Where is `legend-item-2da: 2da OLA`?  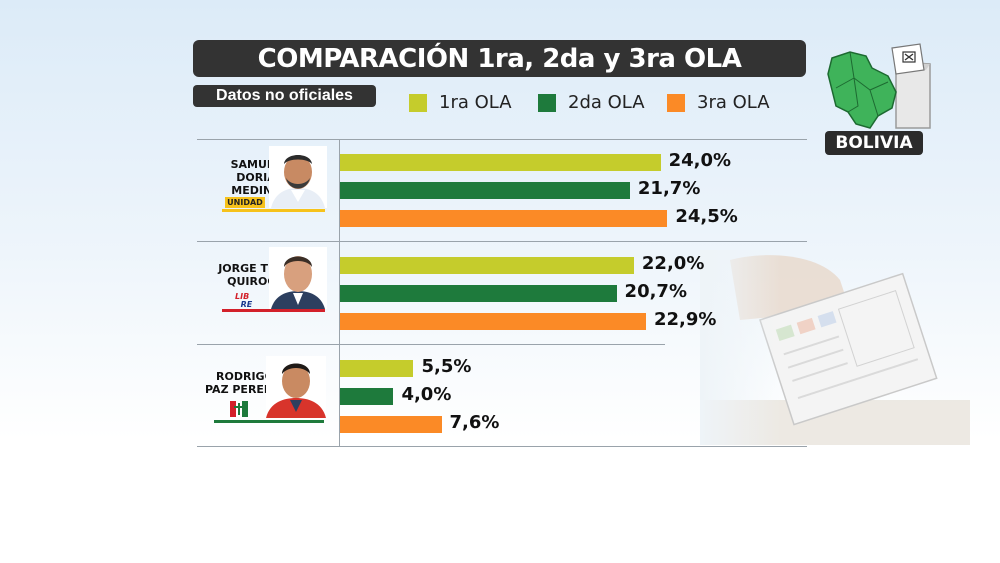 legend-item-2da: 2da OLA is located at coordinates (591, 102).